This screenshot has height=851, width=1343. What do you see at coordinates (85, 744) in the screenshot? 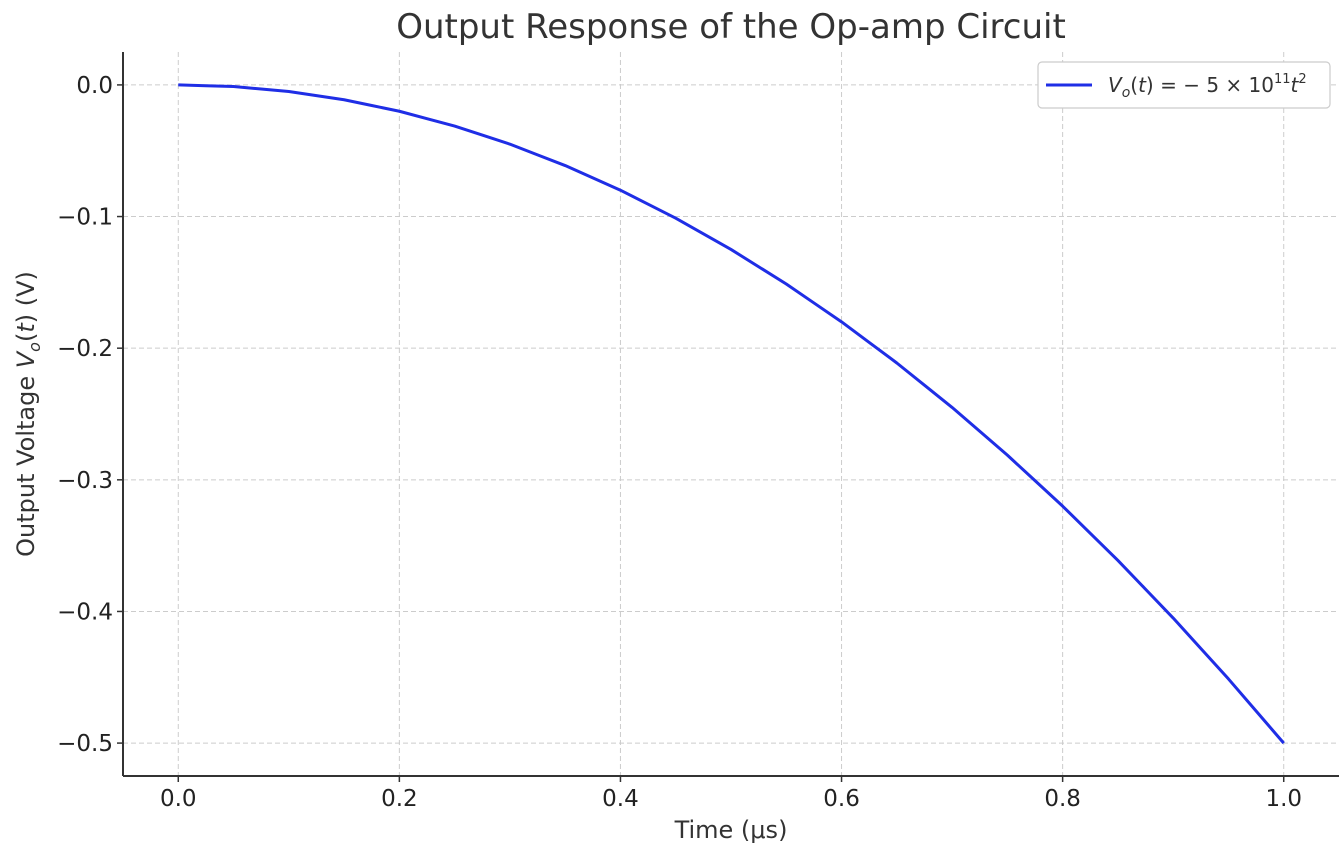
I see `y-tick-label-5: −0.5` at bounding box center [85, 744].